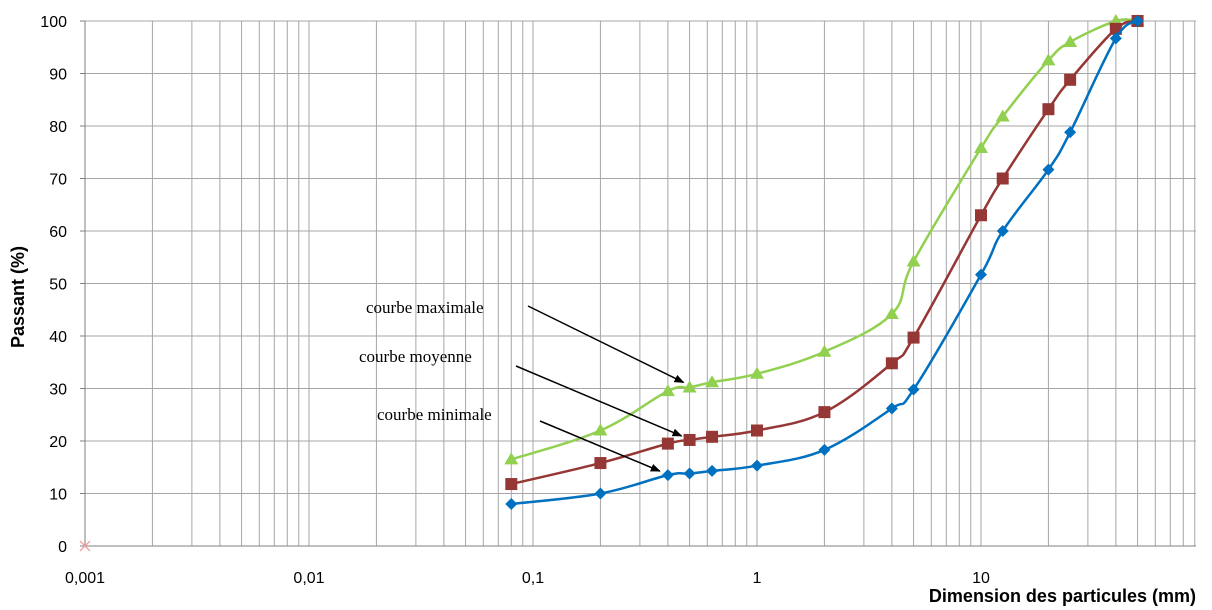 Image resolution: width=1212 pixels, height=610 pixels. I want to click on y-tick-label: 10, so click(58, 495).